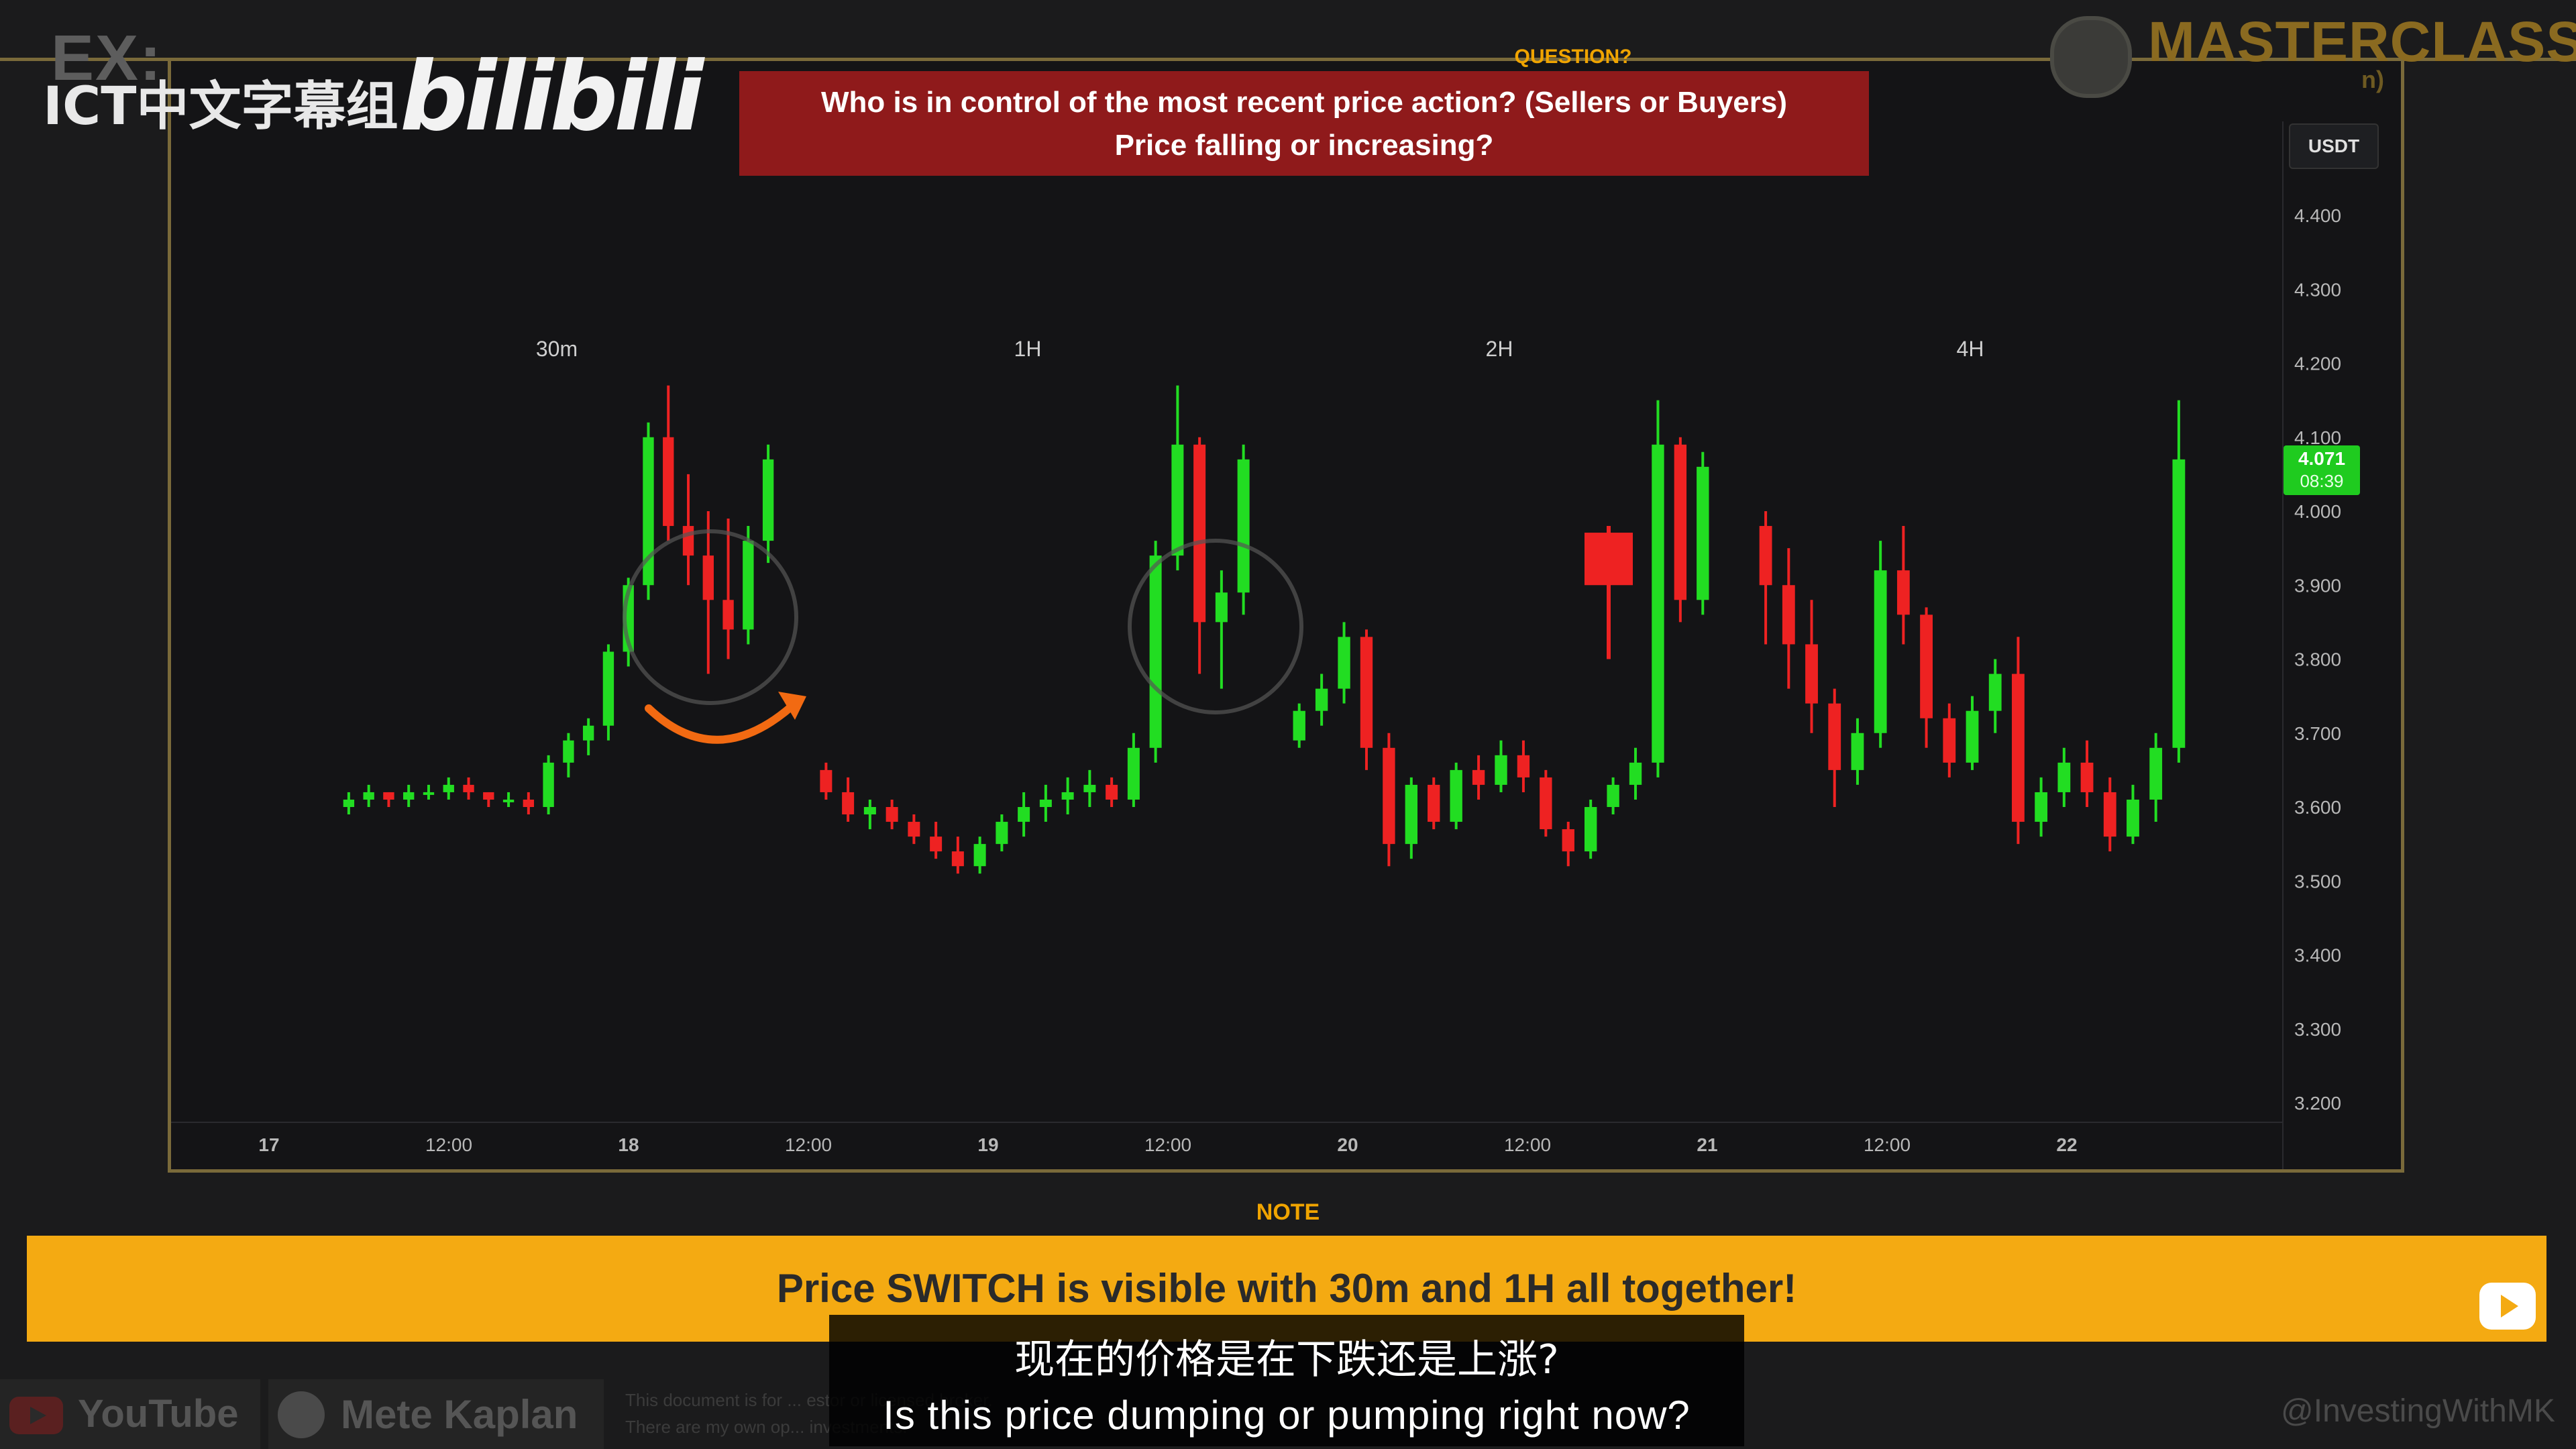 Image resolution: width=2576 pixels, height=1449 pixels. I want to click on currency-badge: USDT, so click(2334, 146).